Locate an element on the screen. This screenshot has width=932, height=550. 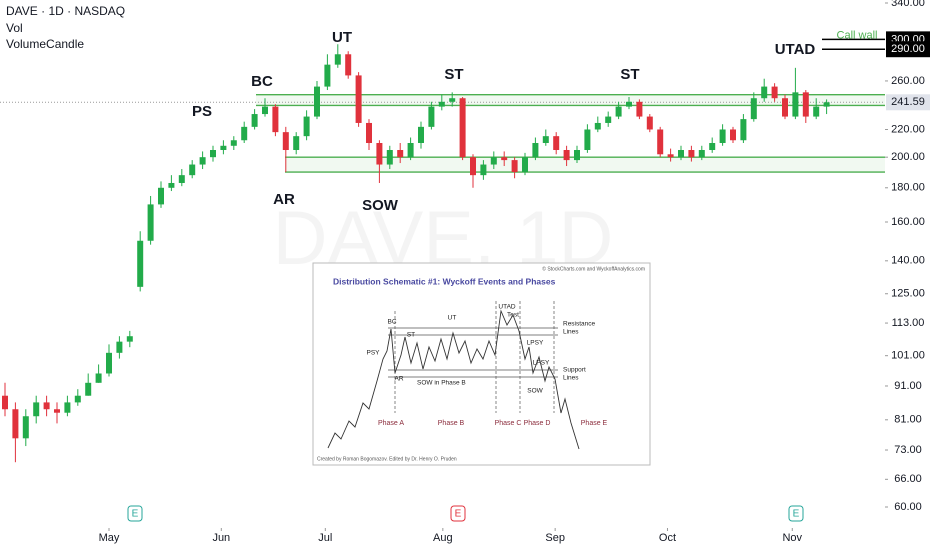
phase-label: Phase C is located at coordinates (508, 423).